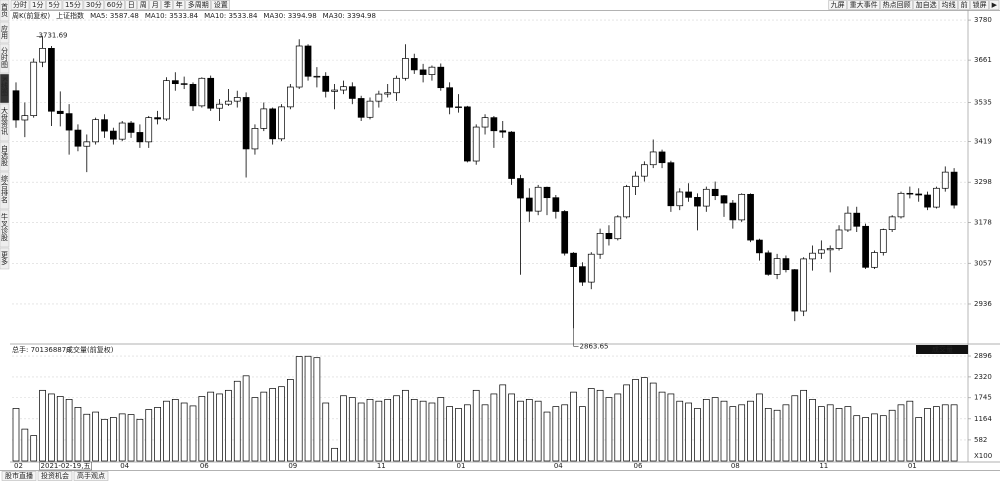 Image resolution: width=1000 pixels, height=481 pixels. Describe the element at coordinates (983, 419) in the screenshot. I see `y-tick-label: 1164` at that location.